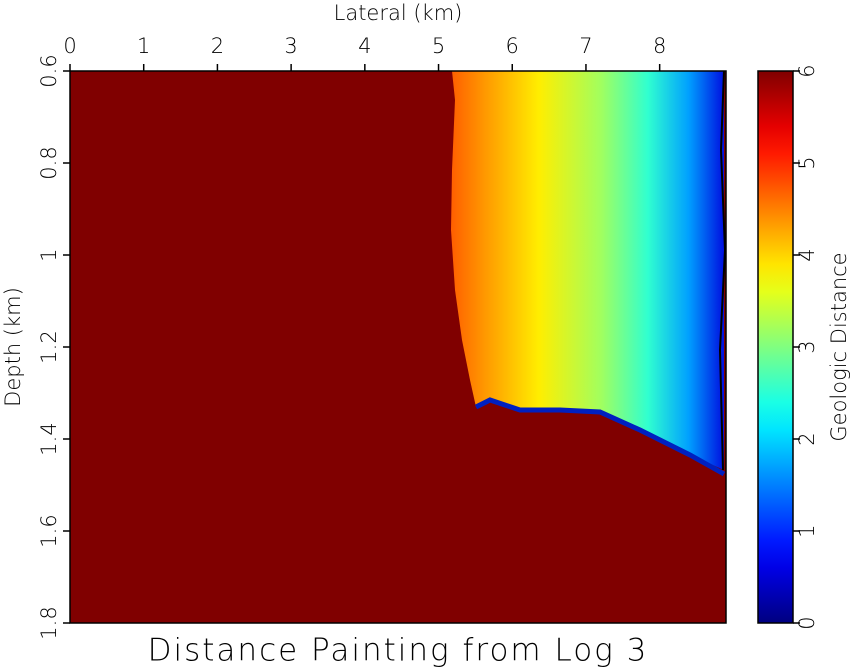 The width and height of the screenshot is (856, 671). Describe the element at coordinates (290, 46) in the screenshot. I see `x-tick-label: 3` at that location.